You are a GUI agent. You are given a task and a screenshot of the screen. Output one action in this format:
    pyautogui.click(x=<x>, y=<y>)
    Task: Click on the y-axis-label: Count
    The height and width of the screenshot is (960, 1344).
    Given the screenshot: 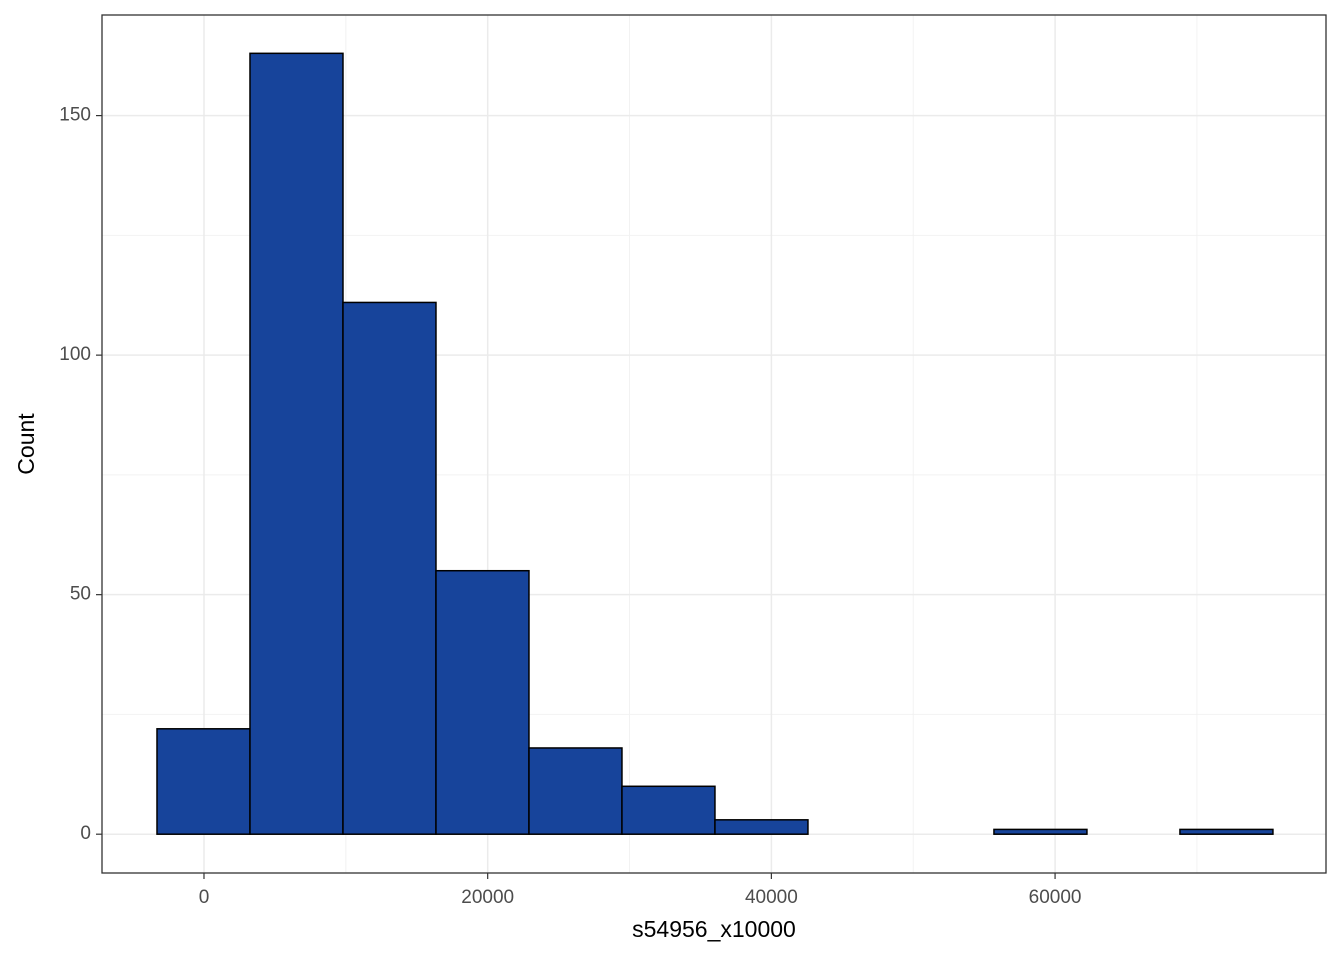 What is the action you would take?
    pyautogui.click(x=26, y=444)
    